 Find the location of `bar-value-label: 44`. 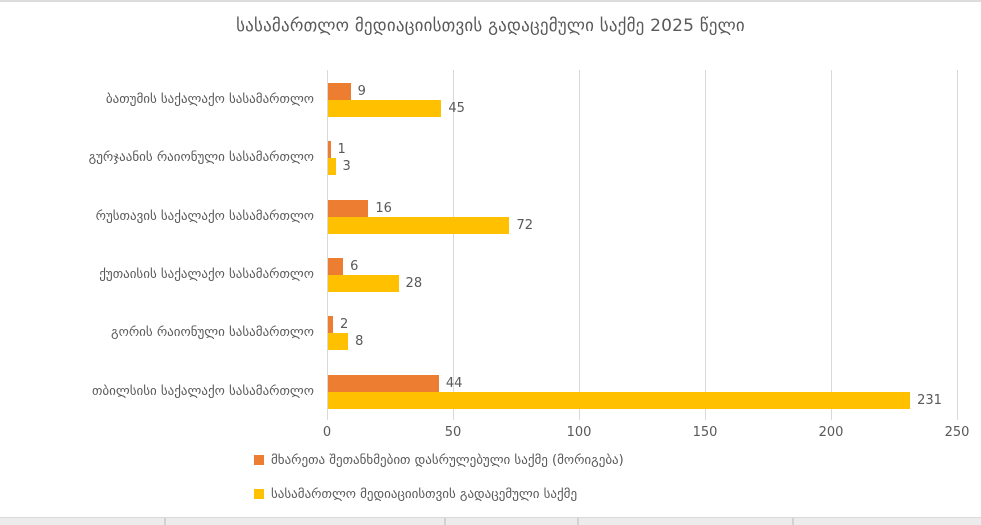

bar-value-label: 44 is located at coordinates (454, 383).